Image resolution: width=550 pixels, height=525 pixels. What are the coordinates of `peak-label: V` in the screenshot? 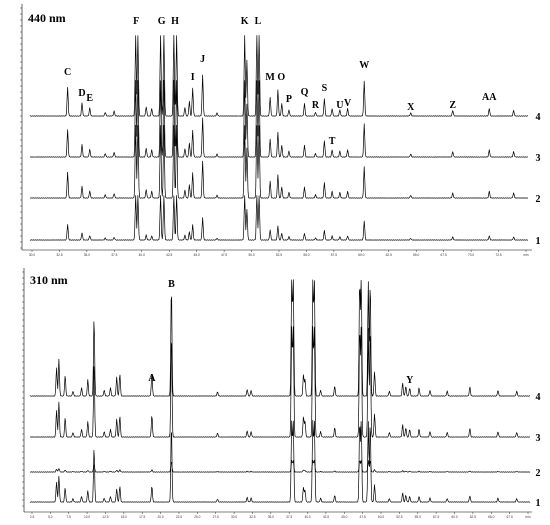 It's located at (348, 103).